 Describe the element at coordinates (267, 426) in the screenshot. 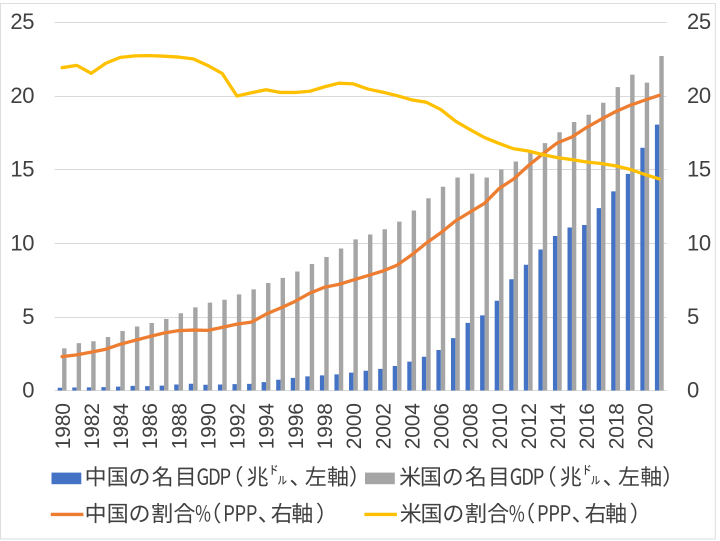

I see `svg-text: 1994` at that location.